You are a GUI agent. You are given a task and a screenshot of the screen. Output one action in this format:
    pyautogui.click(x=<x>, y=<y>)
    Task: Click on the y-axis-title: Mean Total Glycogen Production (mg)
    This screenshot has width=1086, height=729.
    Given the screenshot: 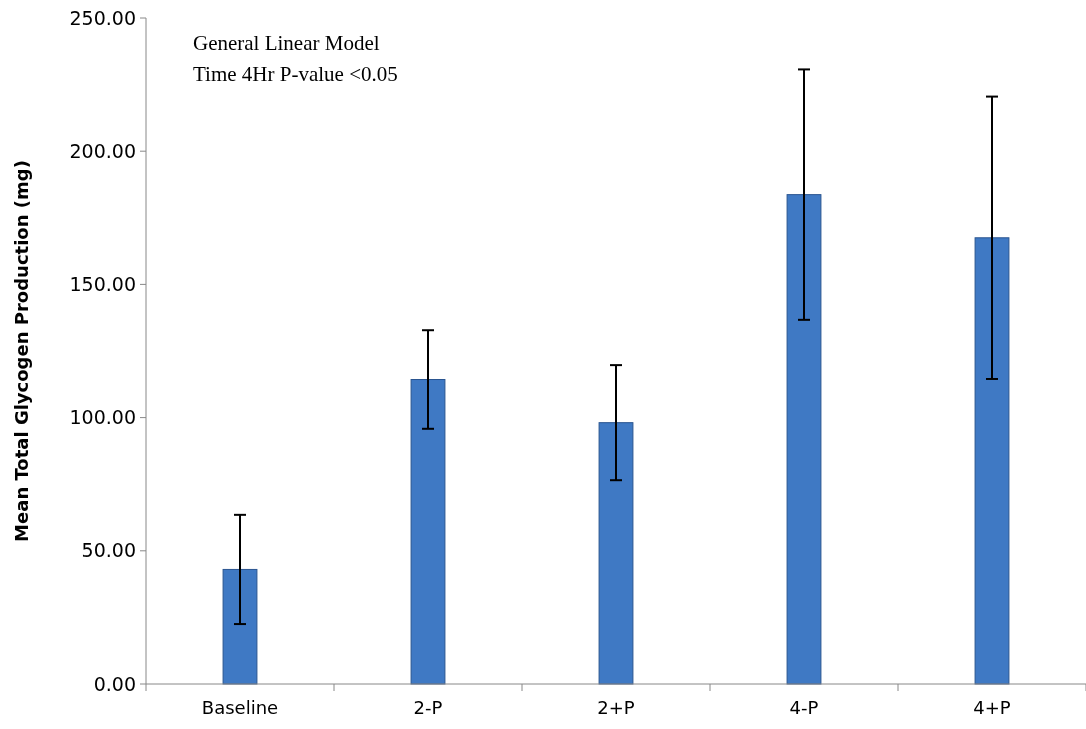 What is the action you would take?
    pyautogui.click(x=21, y=351)
    